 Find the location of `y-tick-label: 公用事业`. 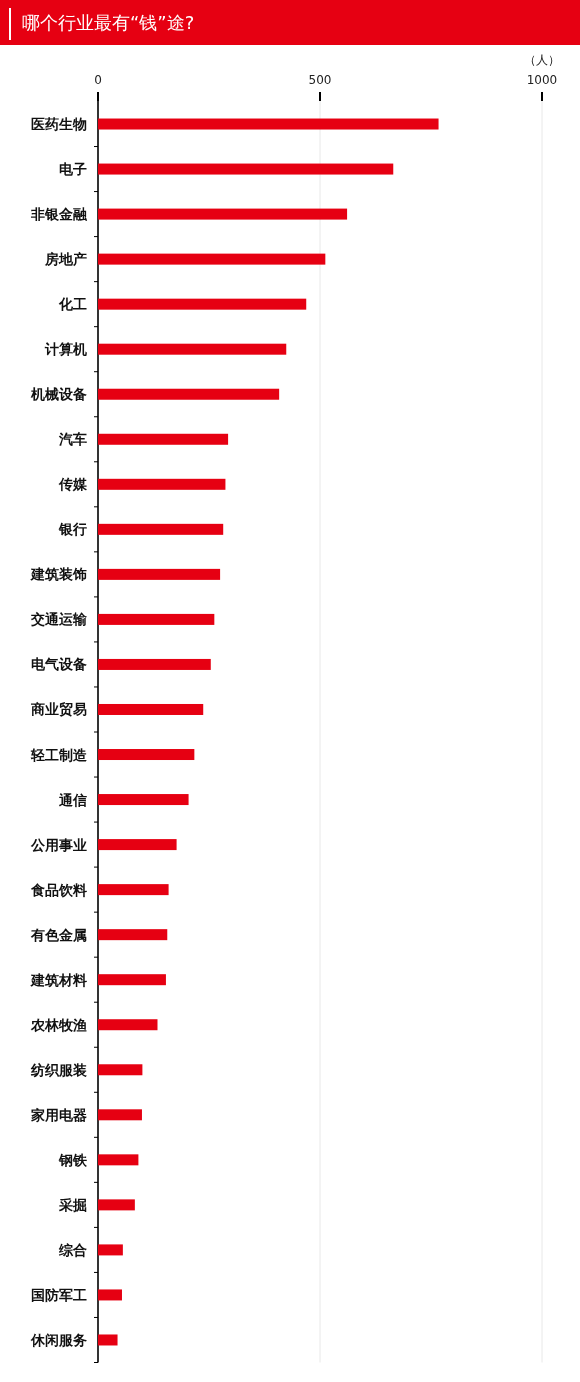

y-tick-label: 公用事业 is located at coordinates (58, 844).